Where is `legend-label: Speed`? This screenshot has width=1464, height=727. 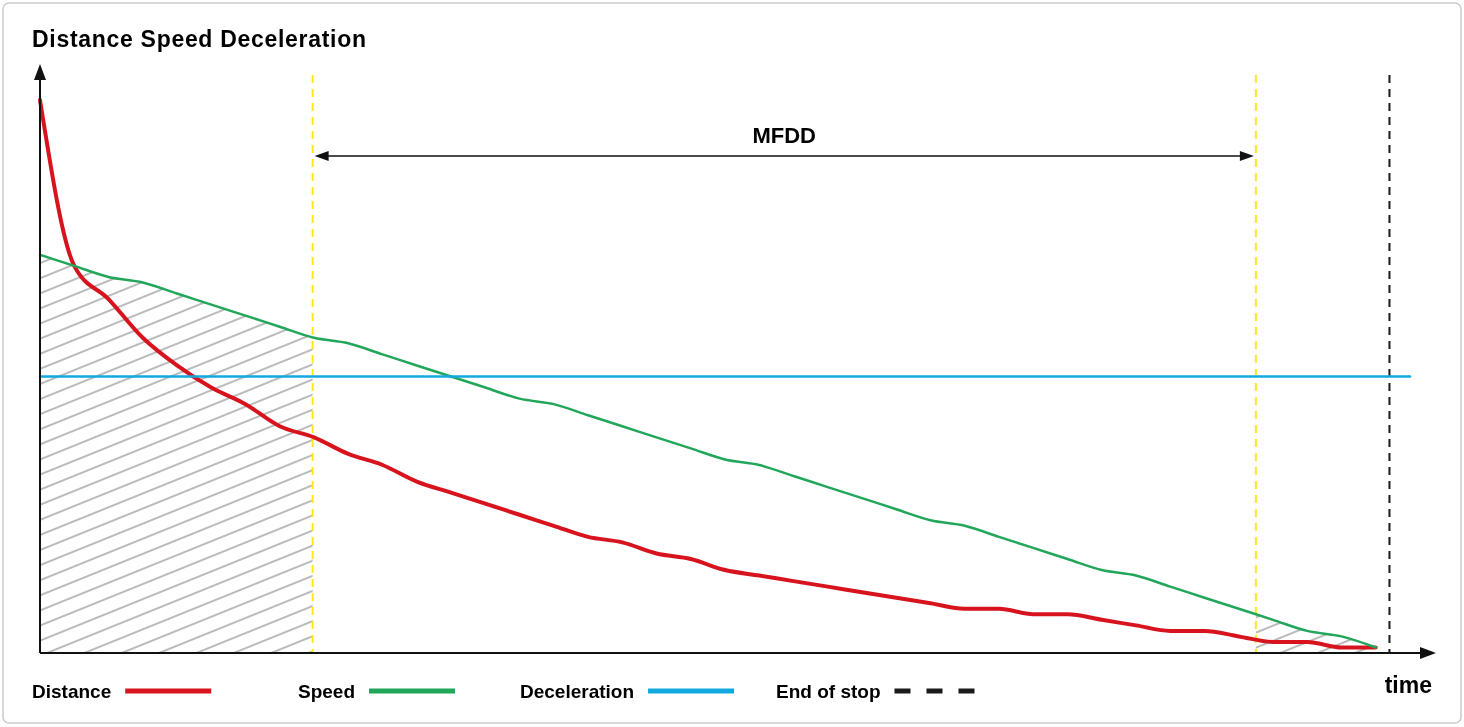
legend-label: Speed is located at coordinates (327, 691).